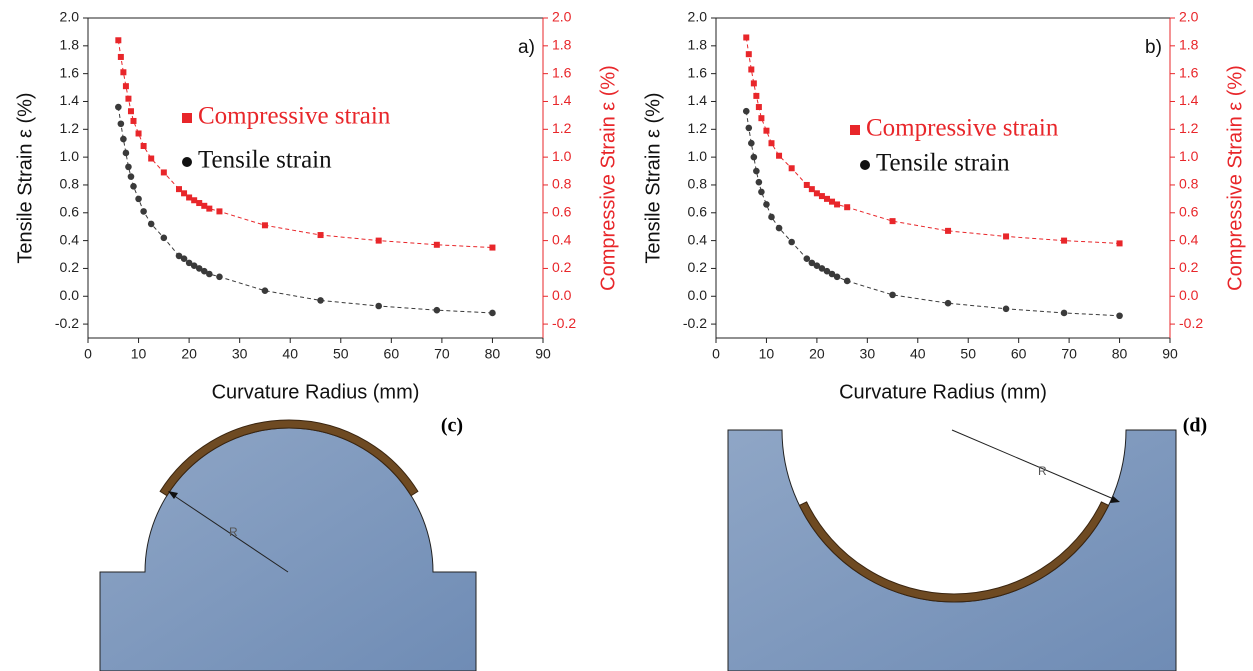  I want to click on y-tick-label: 0.2, so click(70, 267).